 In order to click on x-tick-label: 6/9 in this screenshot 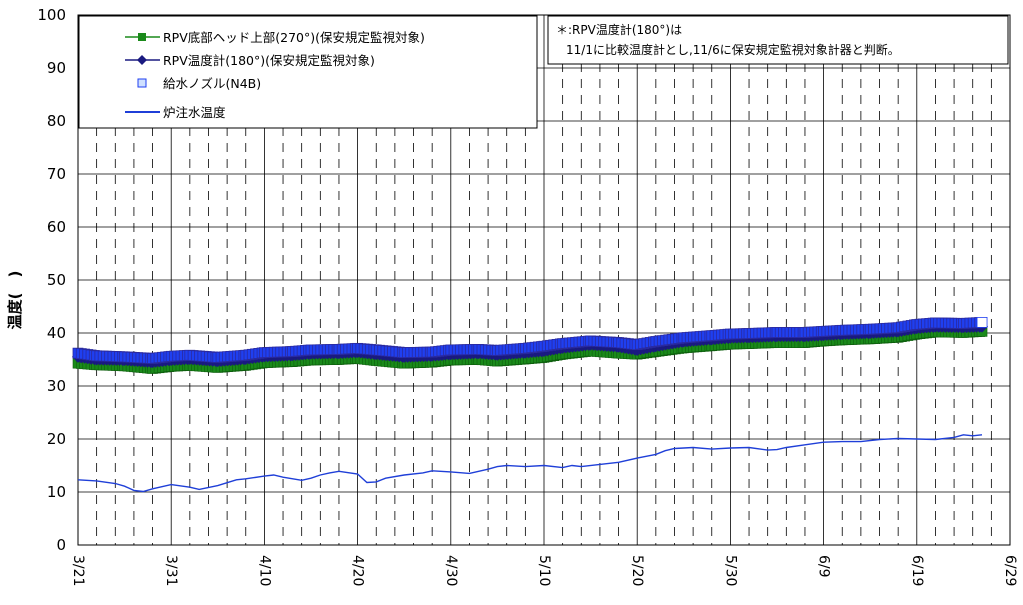, I will do `click(824, 566)`.